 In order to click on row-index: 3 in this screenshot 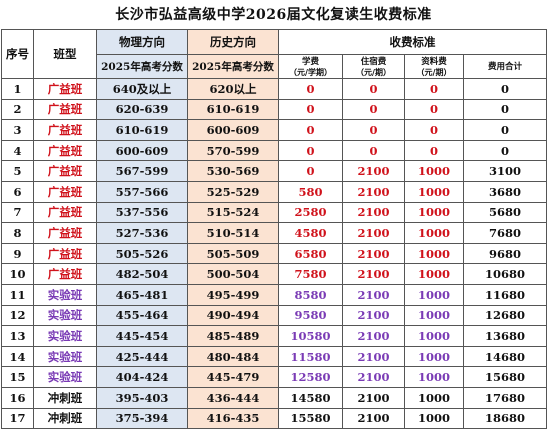, I will do `click(17, 130)`.